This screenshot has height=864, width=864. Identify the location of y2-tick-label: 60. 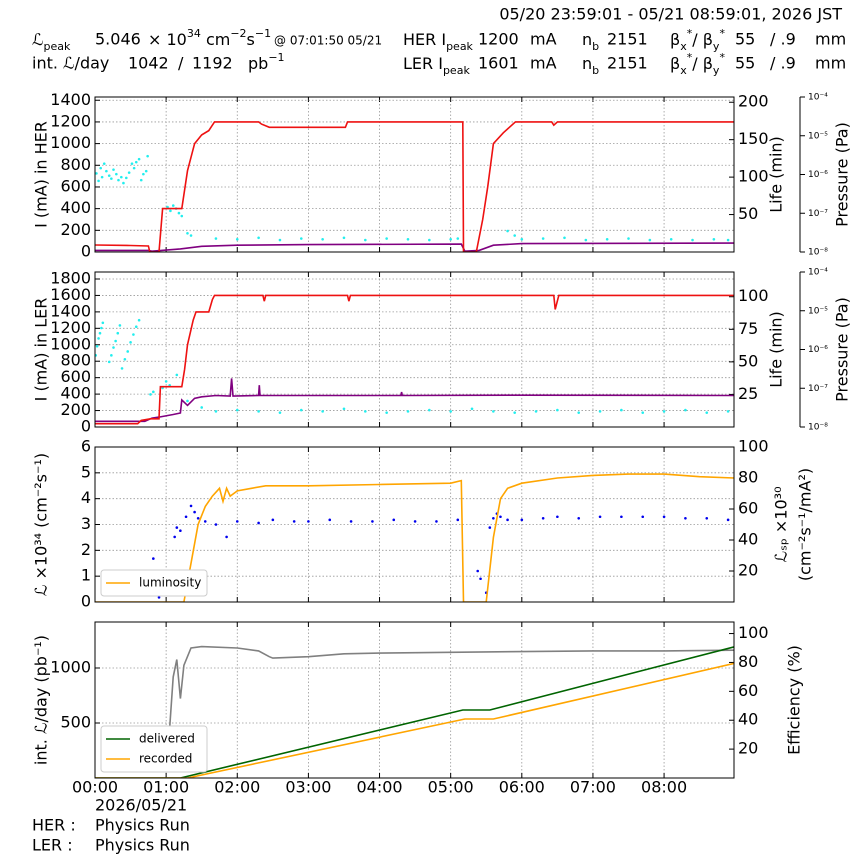
(748, 690).